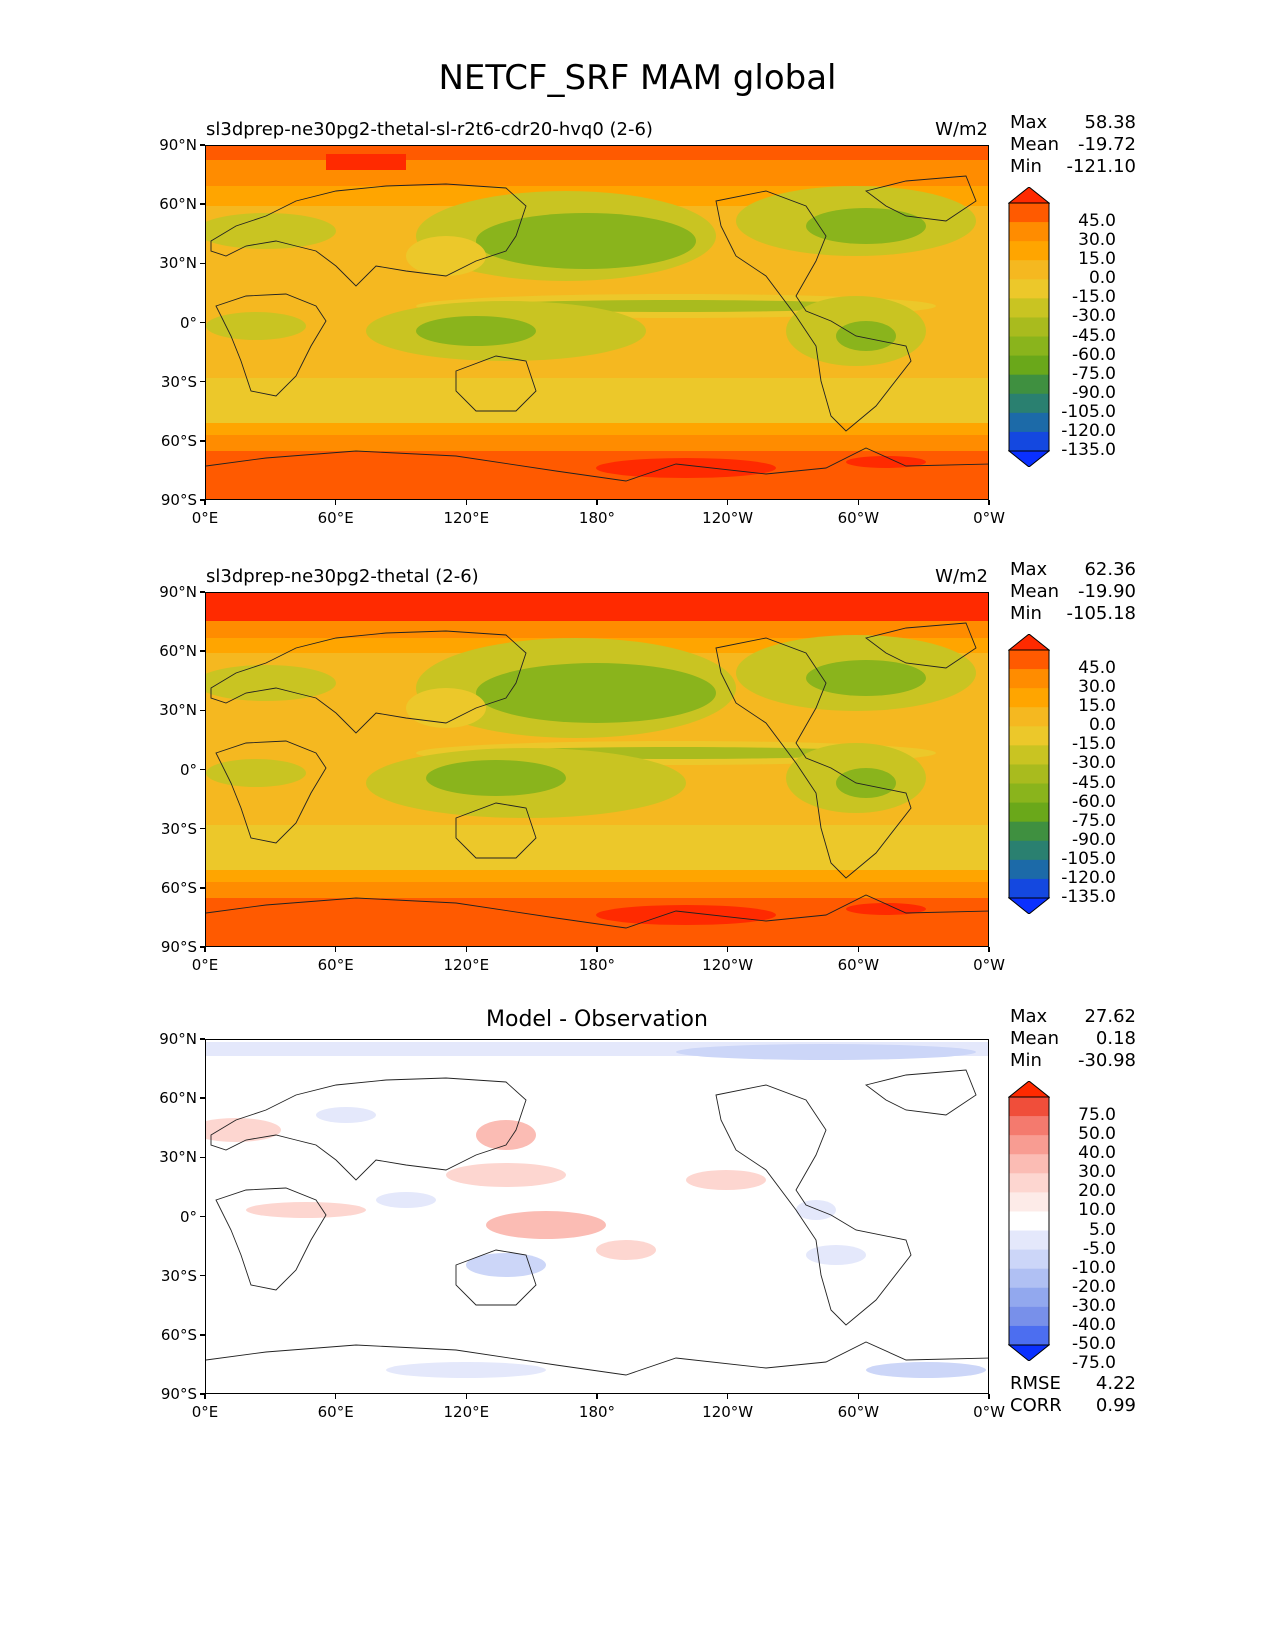  I want to click on panel-3-map, so click(597, 1216).